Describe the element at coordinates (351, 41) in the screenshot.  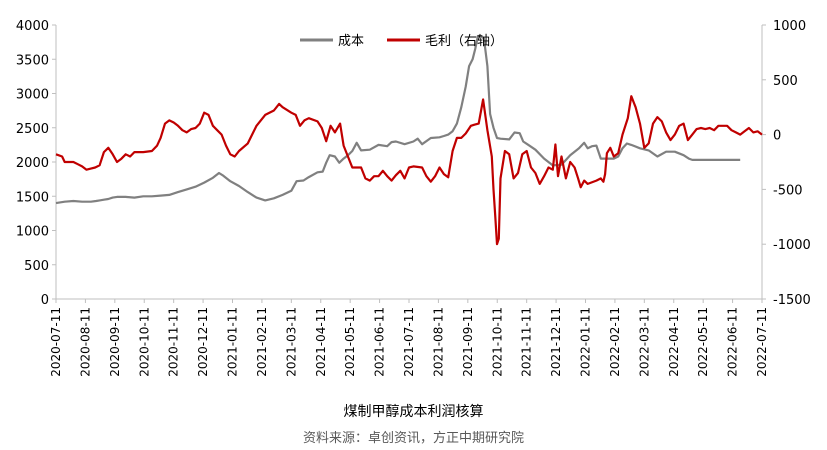
I see `legend-label-cost: 成本` at that location.